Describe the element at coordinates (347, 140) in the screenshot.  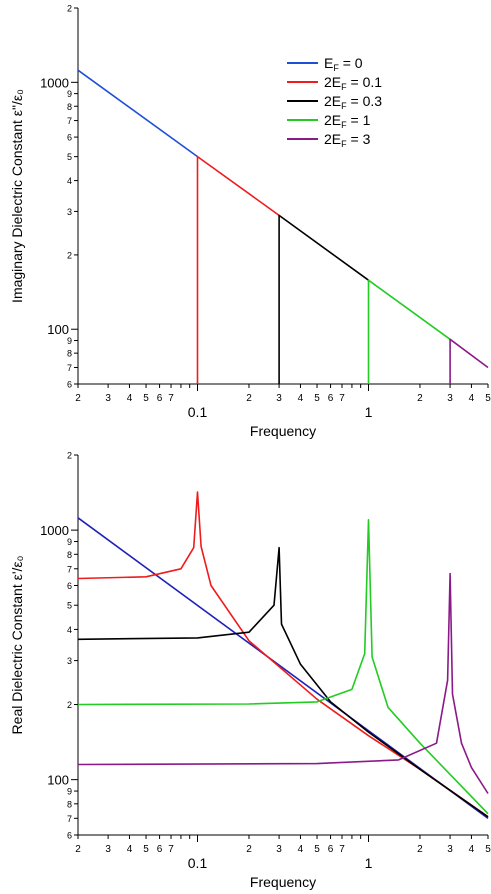
I see `legend-label: 2EF = 3` at that location.